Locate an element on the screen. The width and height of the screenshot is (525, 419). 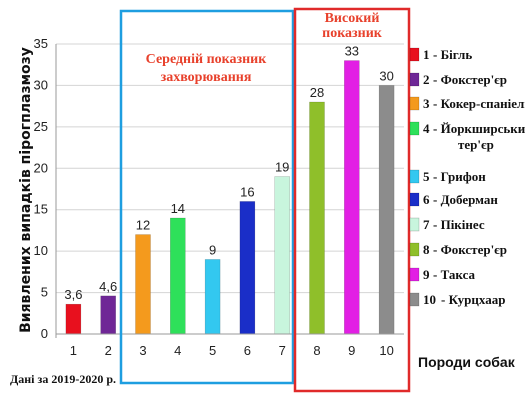
x-tick-label: 1 is located at coordinates (73, 350).